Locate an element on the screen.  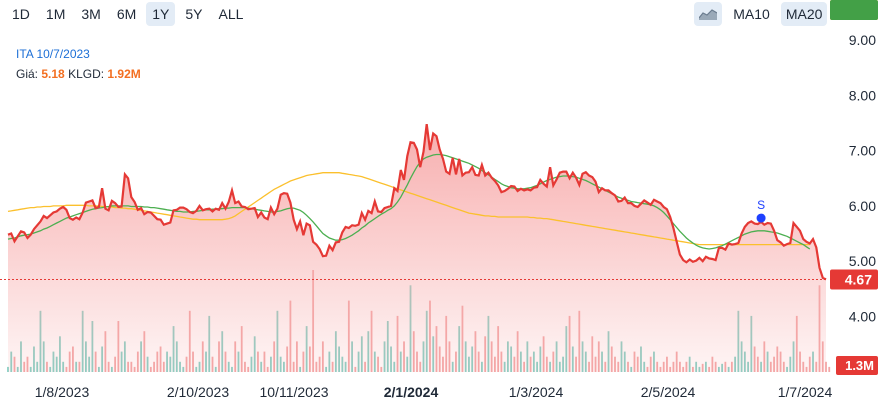
signal-label: S is located at coordinates (761, 205).